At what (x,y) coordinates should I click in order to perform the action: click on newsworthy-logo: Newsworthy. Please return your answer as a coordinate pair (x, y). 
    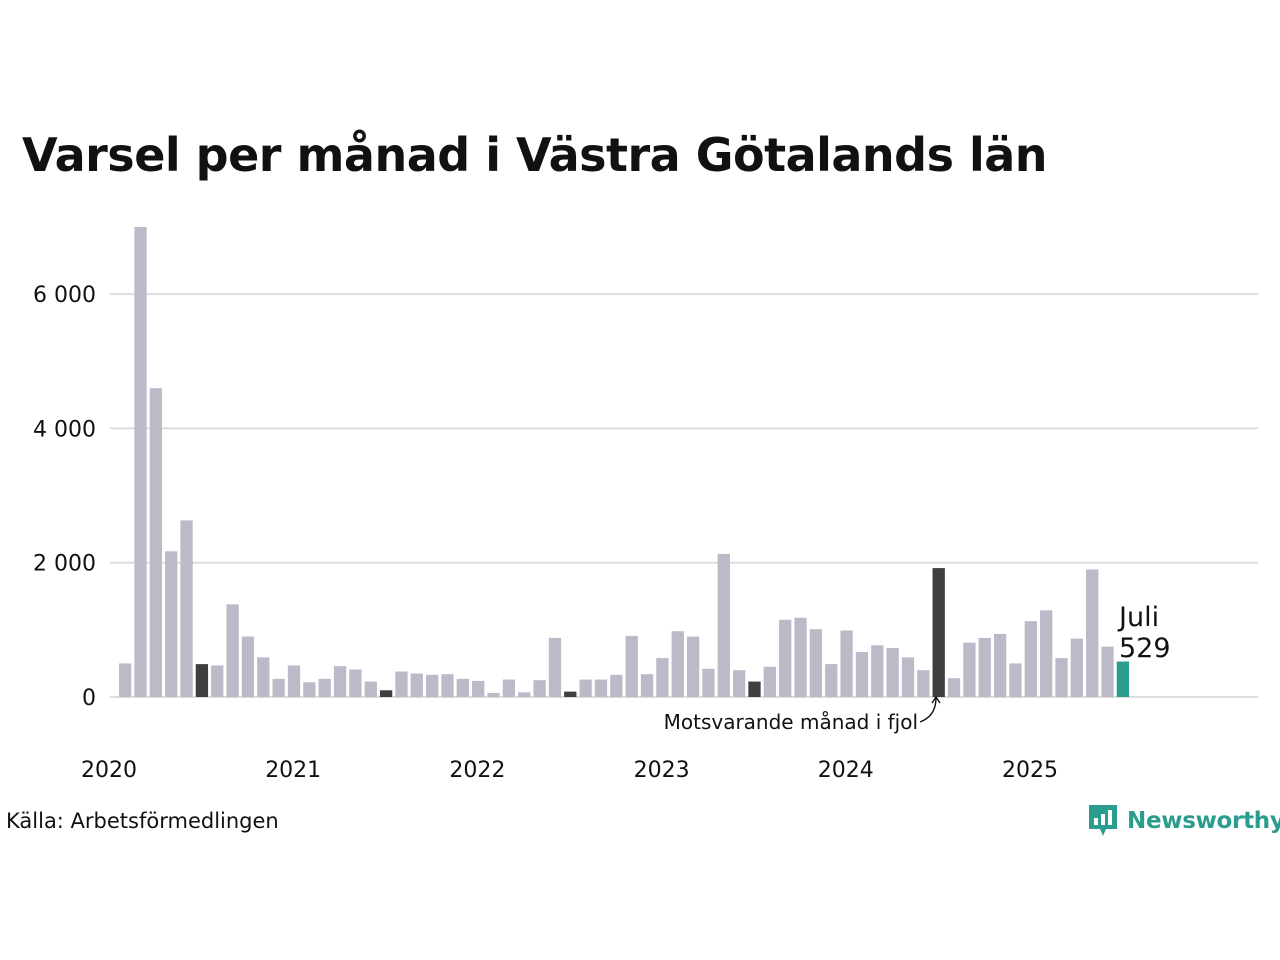
    Looking at the image, I should click on (1183, 821).